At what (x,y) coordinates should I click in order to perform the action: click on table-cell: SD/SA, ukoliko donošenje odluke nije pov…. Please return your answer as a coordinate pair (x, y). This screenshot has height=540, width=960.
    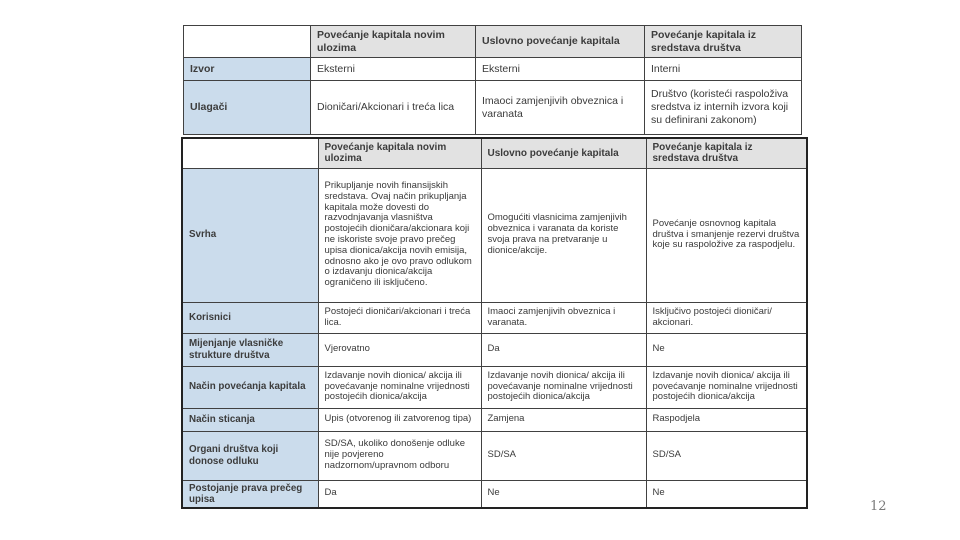
    Looking at the image, I should click on (399, 455).